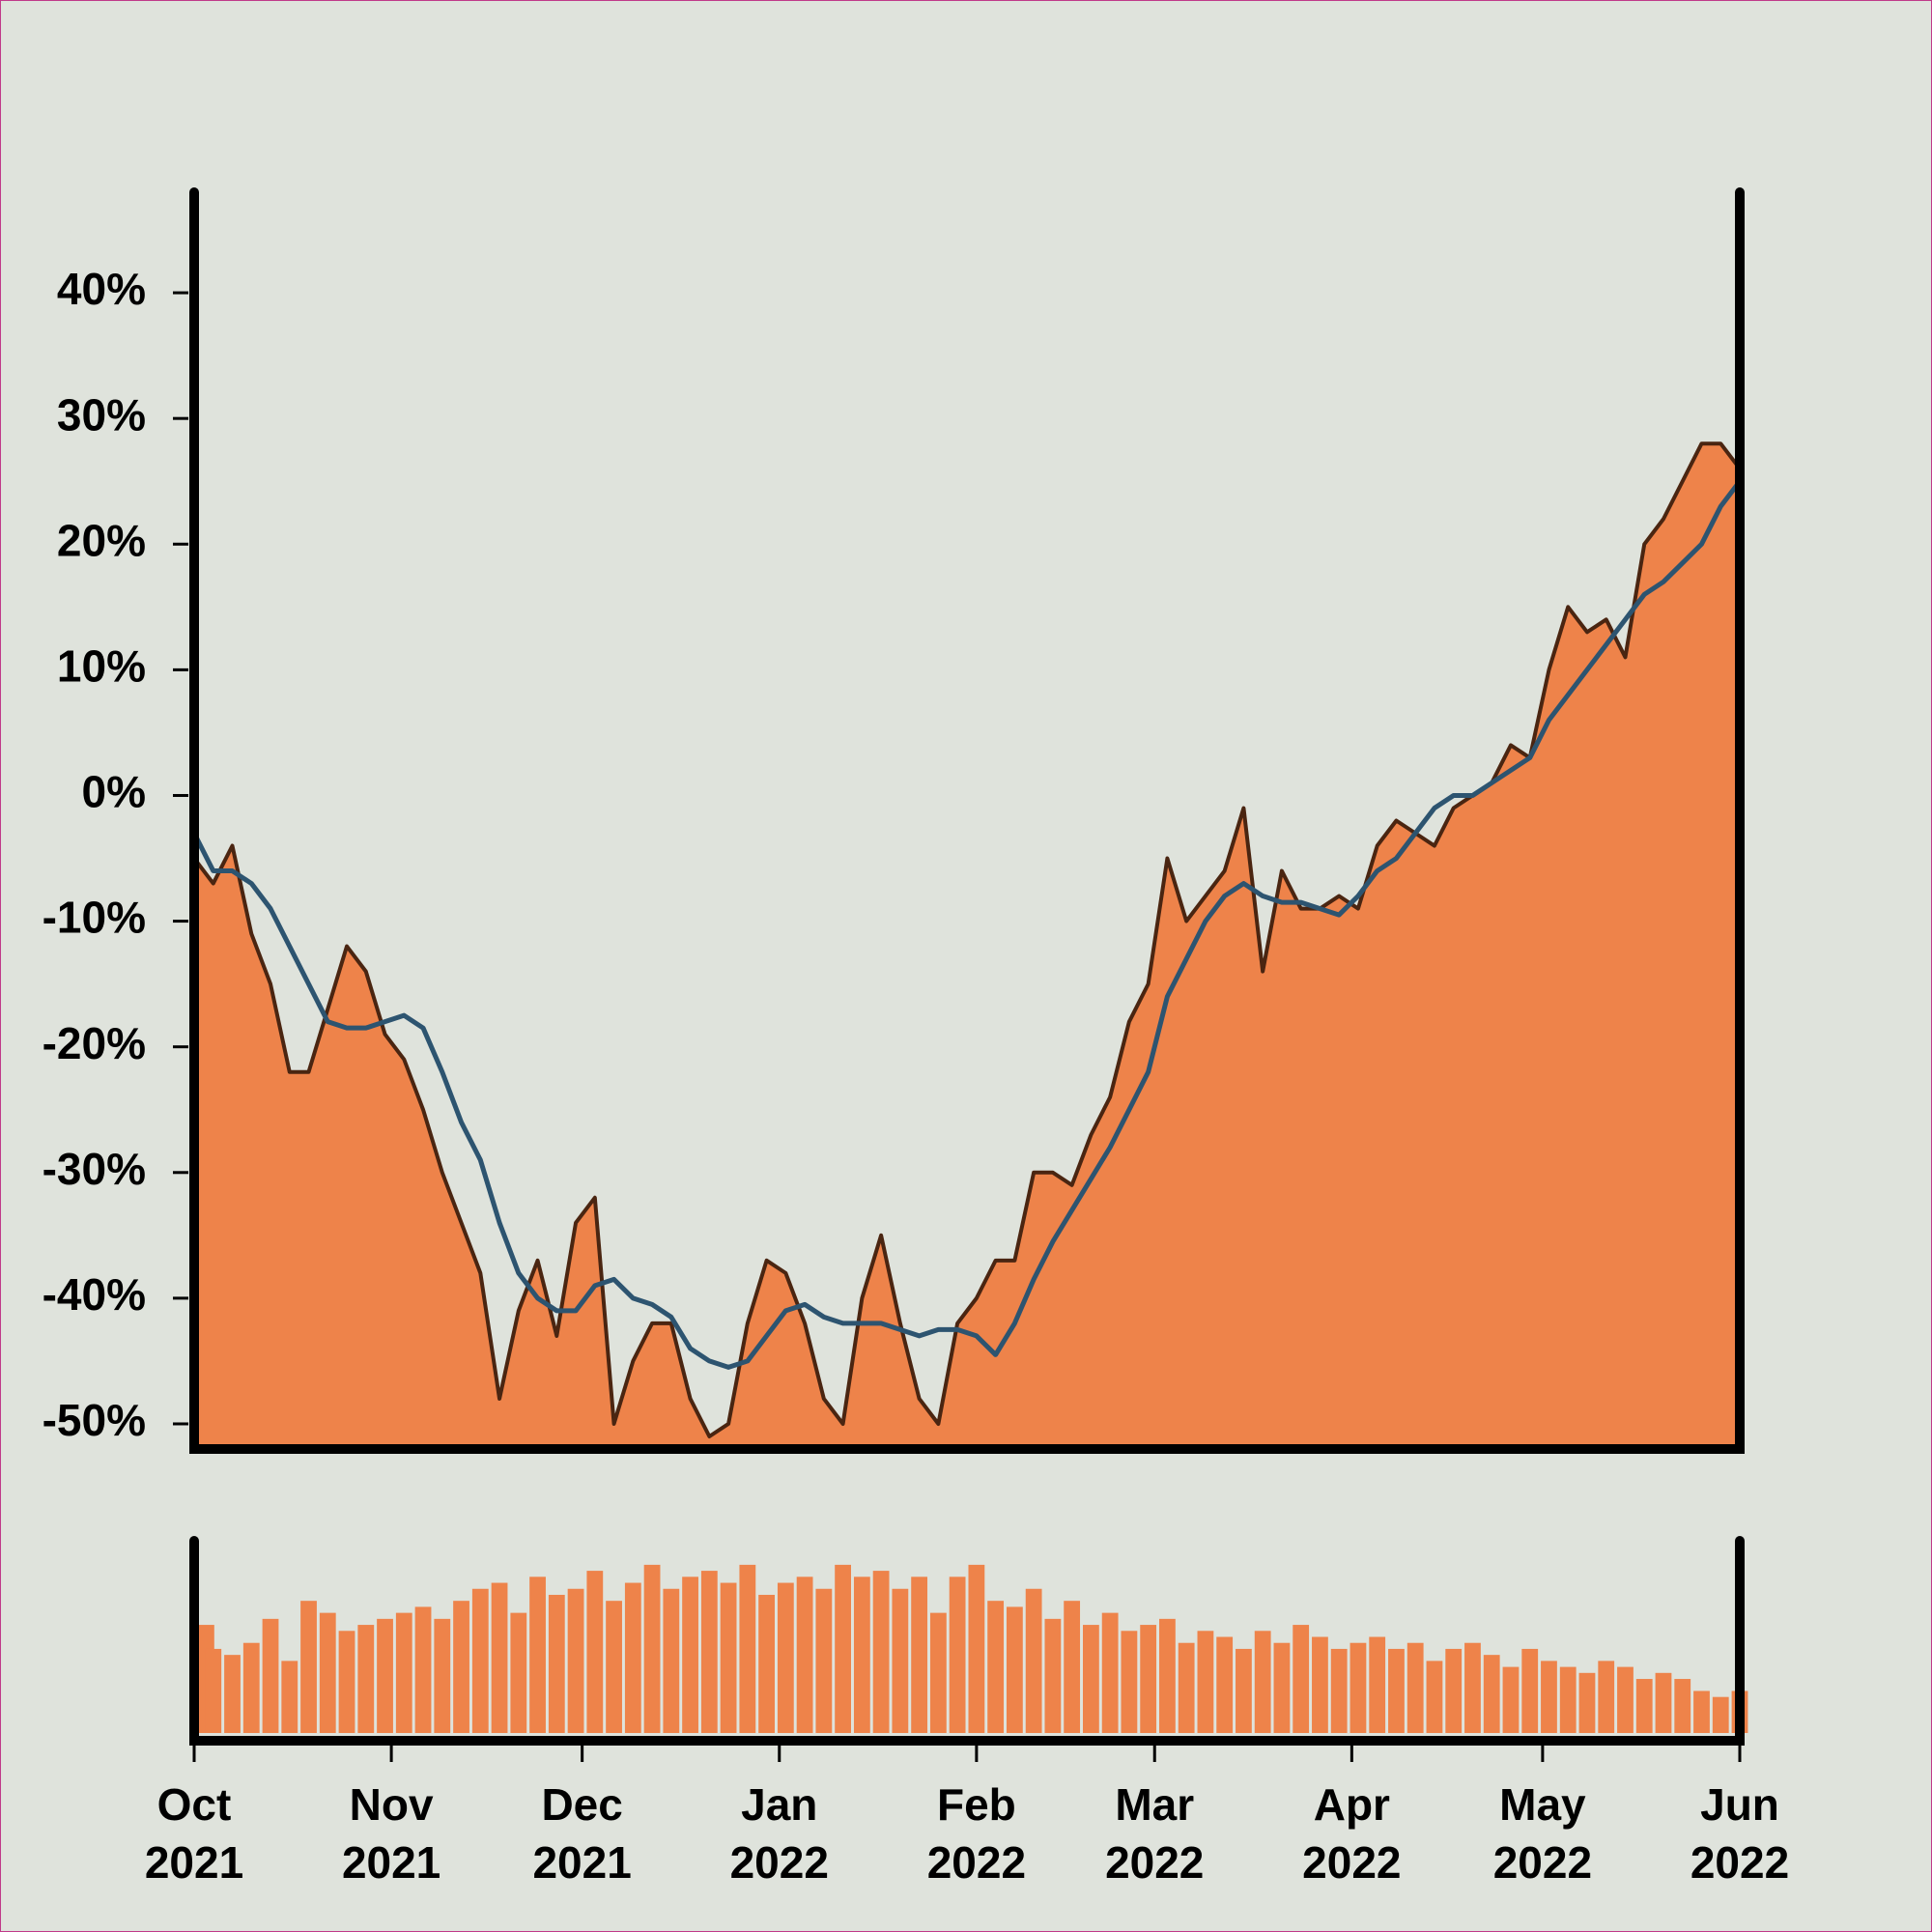 Image resolution: width=1932 pixels, height=1932 pixels. What do you see at coordinates (101, 289) in the screenshot?
I see `y-tick-label: 40%` at bounding box center [101, 289].